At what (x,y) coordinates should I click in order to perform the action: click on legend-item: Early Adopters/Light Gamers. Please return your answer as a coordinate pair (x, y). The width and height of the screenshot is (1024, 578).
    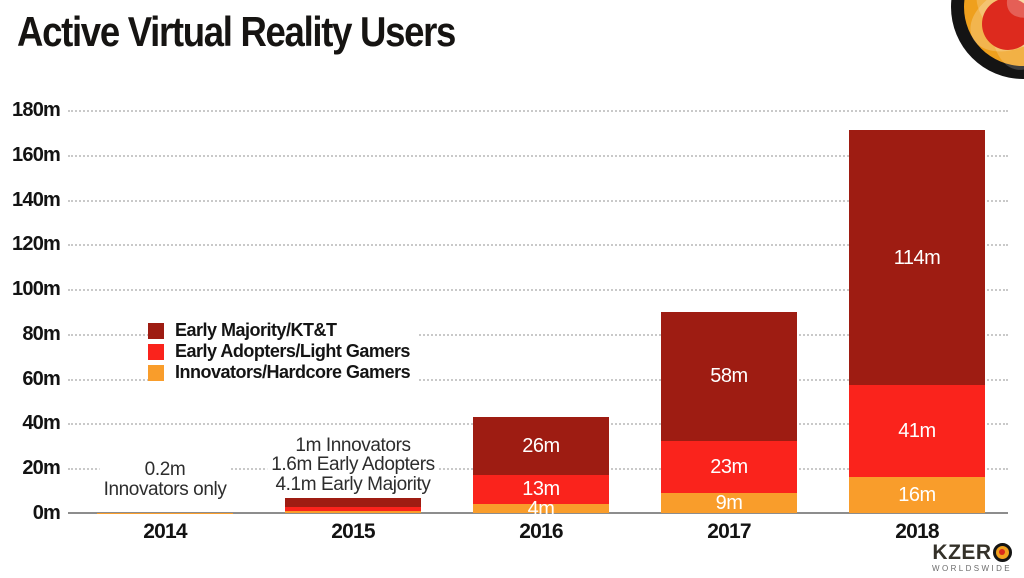
    Looking at the image, I should click on (279, 351).